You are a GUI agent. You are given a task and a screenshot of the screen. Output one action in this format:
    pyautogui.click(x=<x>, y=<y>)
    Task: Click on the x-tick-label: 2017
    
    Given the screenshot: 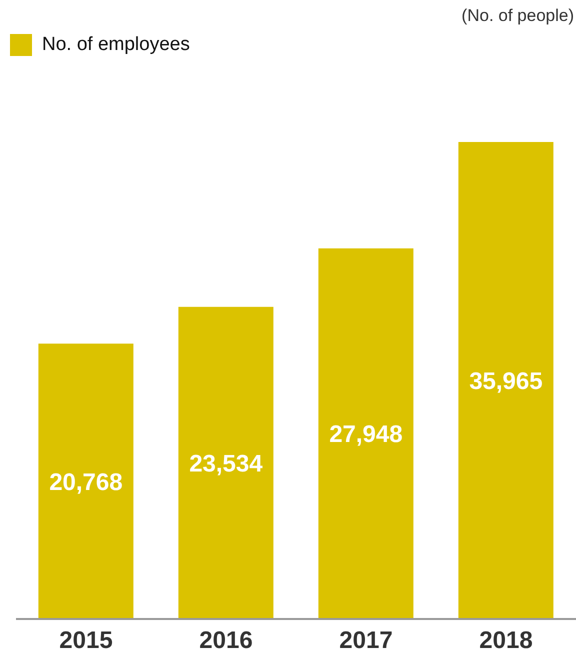 What is the action you would take?
    pyautogui.click(x=366, y=640)
    